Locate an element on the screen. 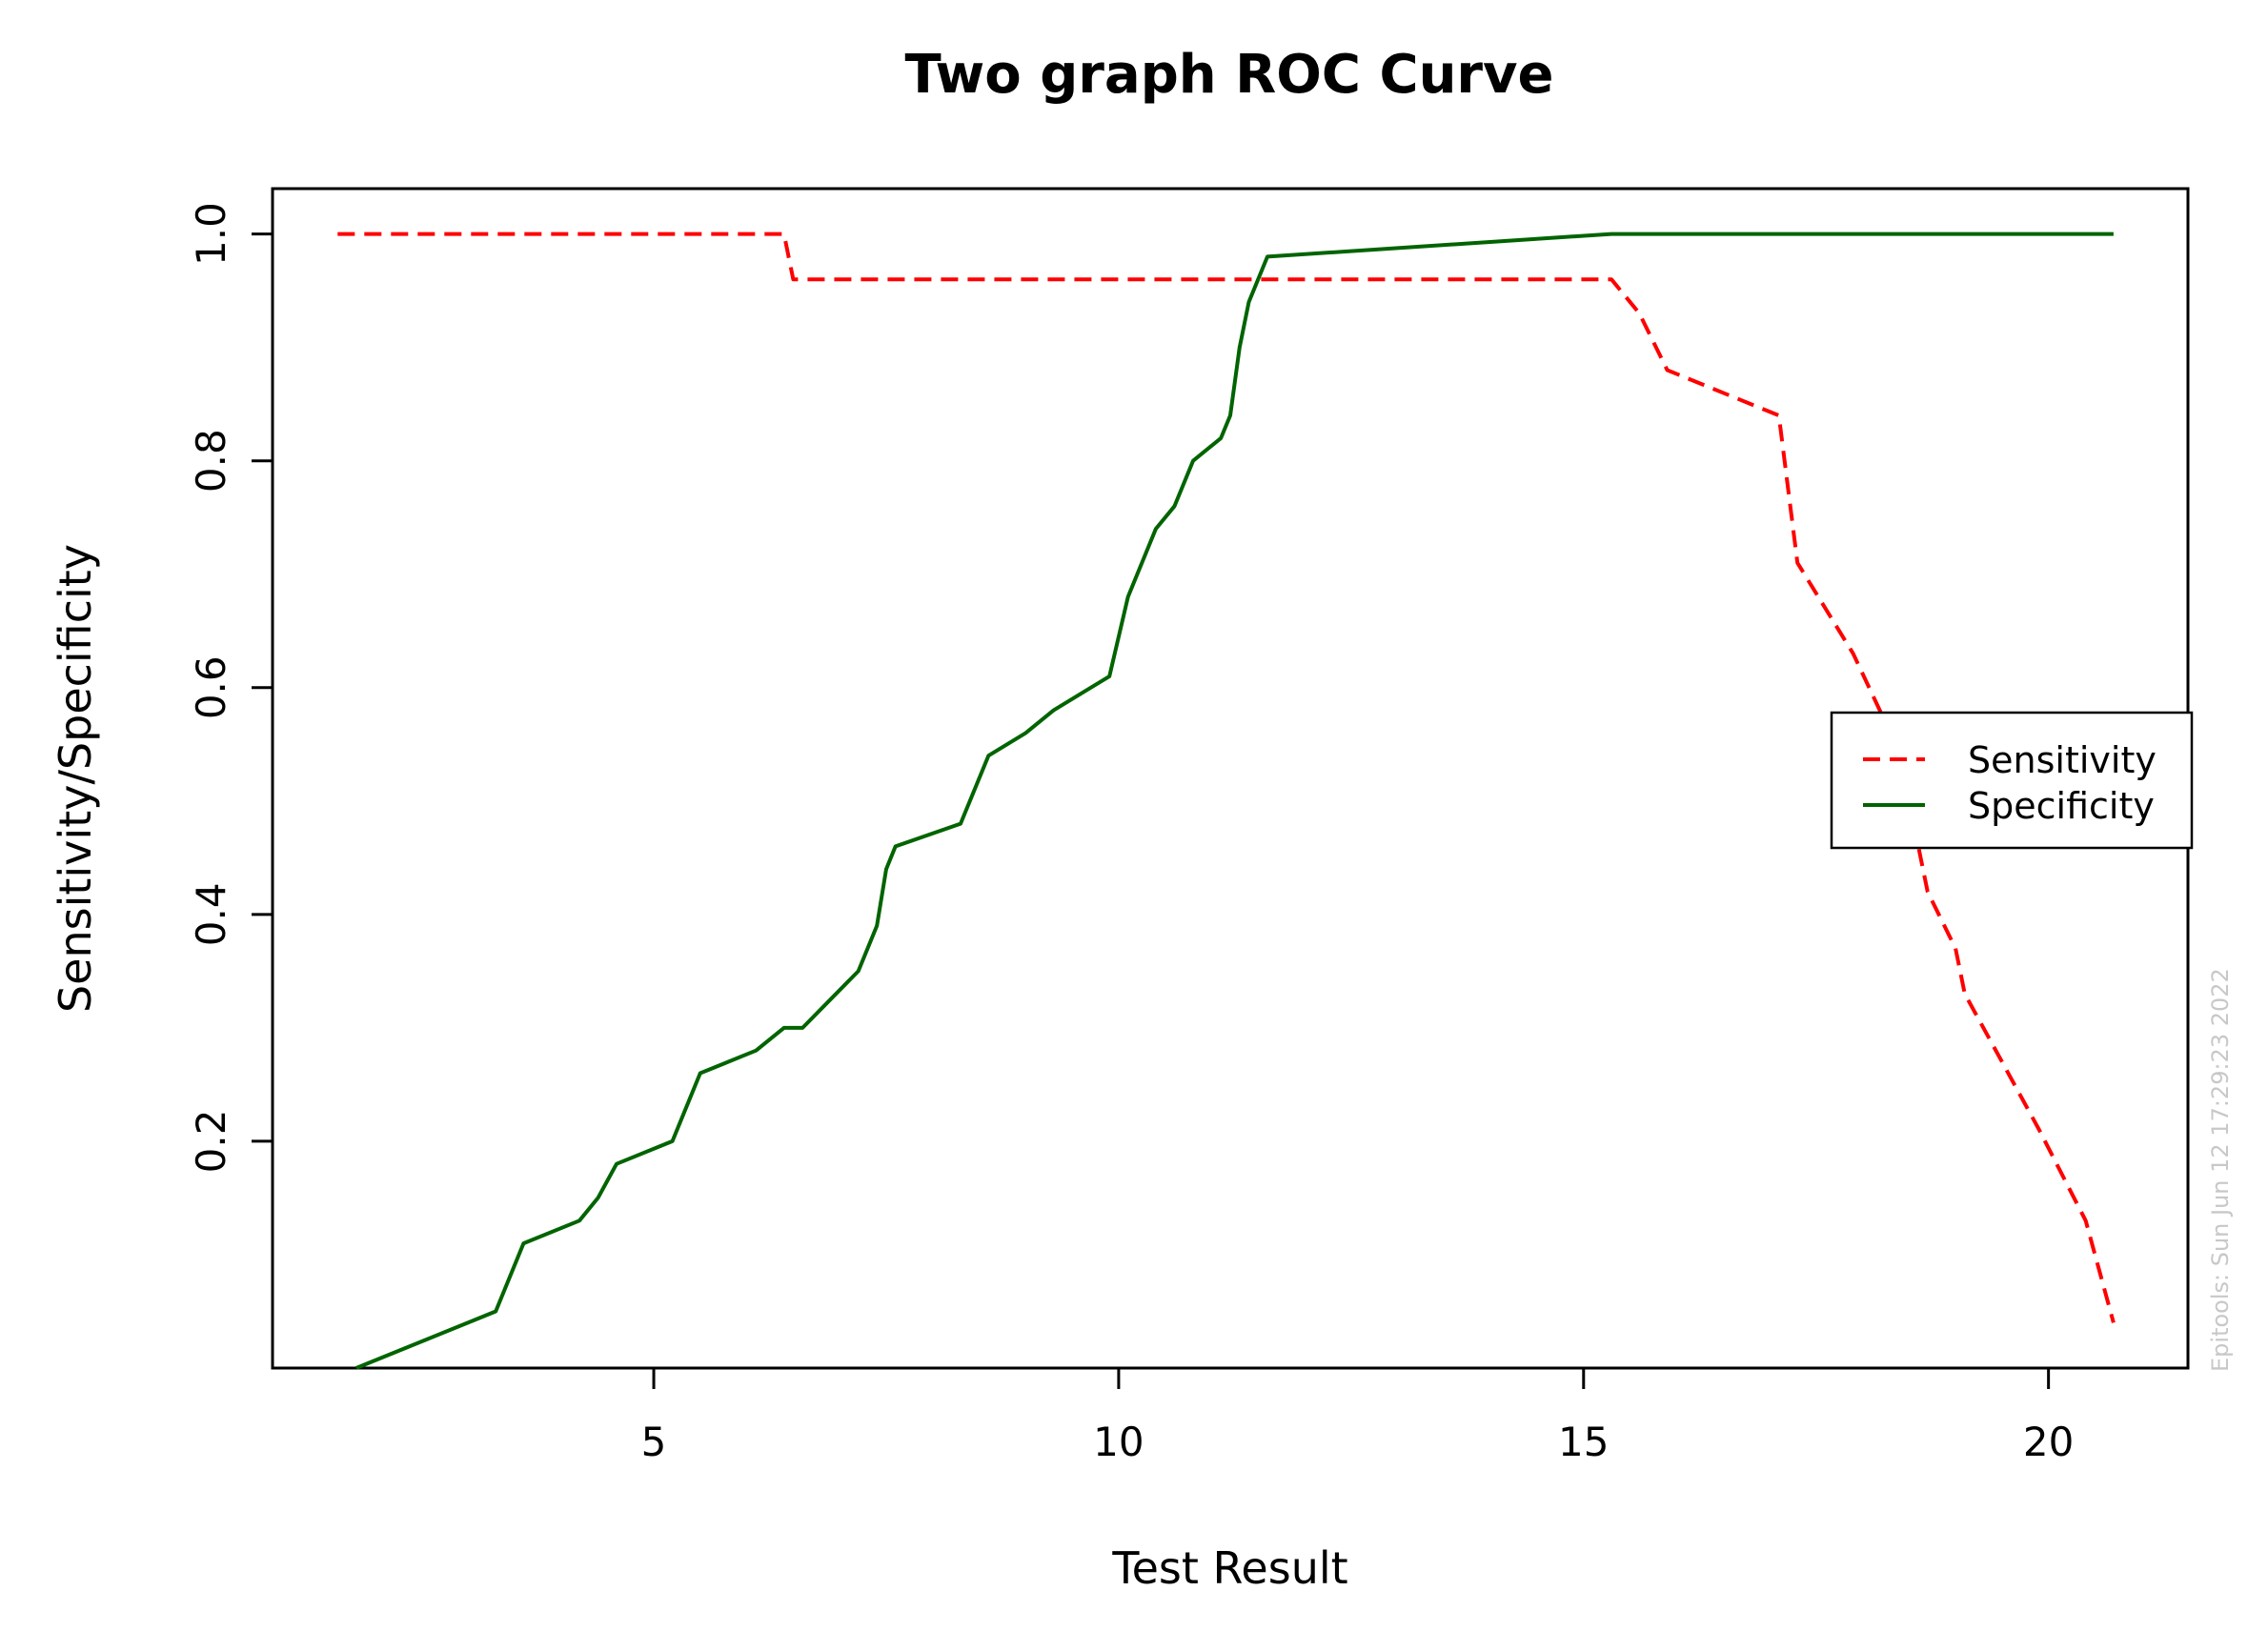 This screenshot has height=1631, width=2268. x-tick-label: 5 is located at coordinates (654, 1442).